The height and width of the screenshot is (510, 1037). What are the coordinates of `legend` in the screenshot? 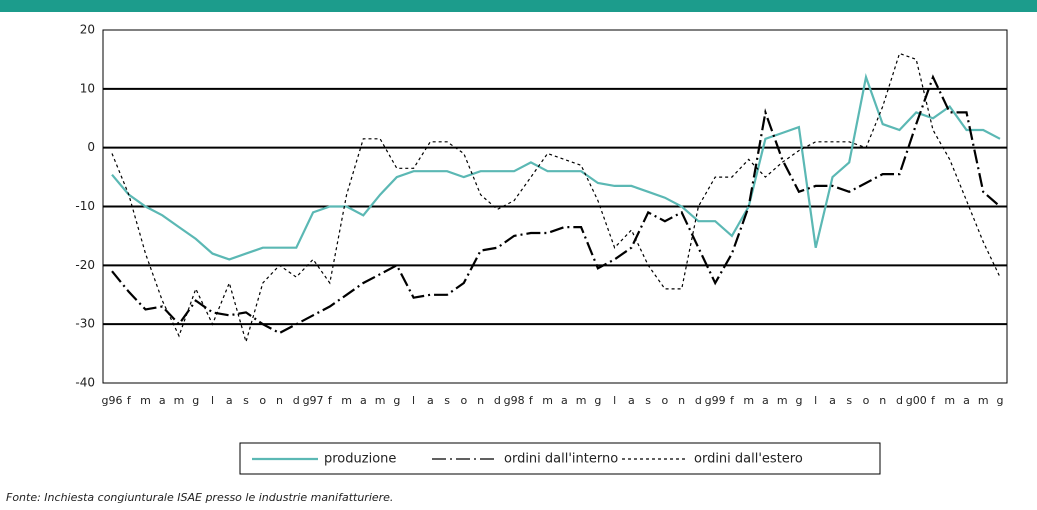 It's located at (560, 458).